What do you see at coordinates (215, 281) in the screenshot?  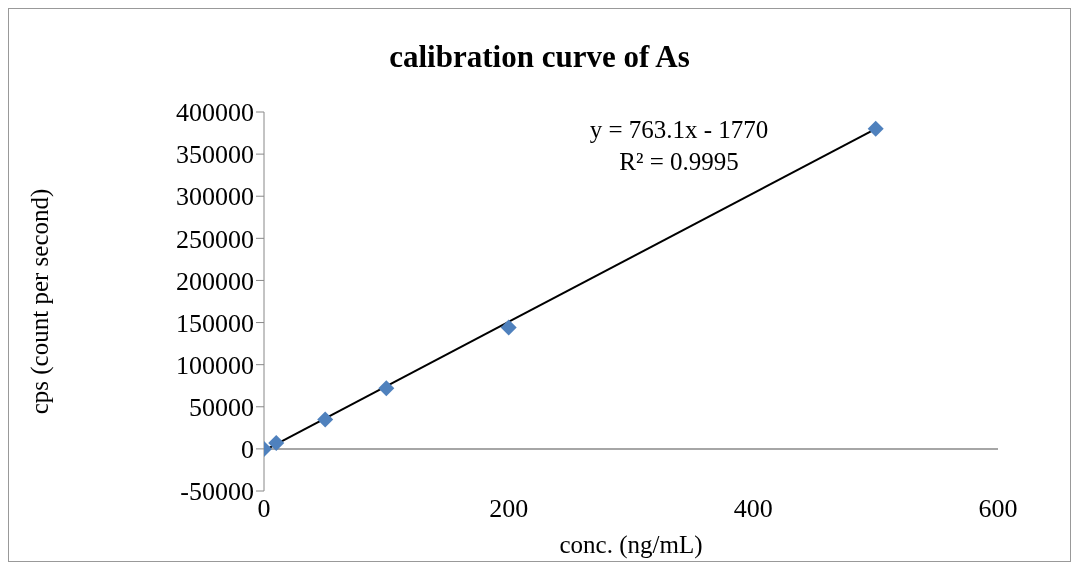 I see `y-tick-label: 200000` at bounding box center [215, 281].